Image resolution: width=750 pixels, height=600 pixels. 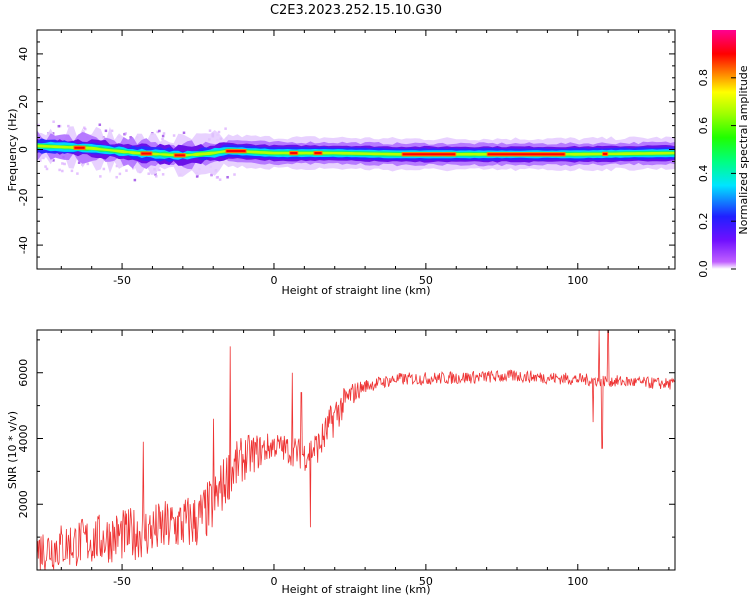 What do you see at coordinates (743, 149) in the screenshot?
I see `colorbar-label: Normalized spectral amplitude` at bounding box center [743, 149].